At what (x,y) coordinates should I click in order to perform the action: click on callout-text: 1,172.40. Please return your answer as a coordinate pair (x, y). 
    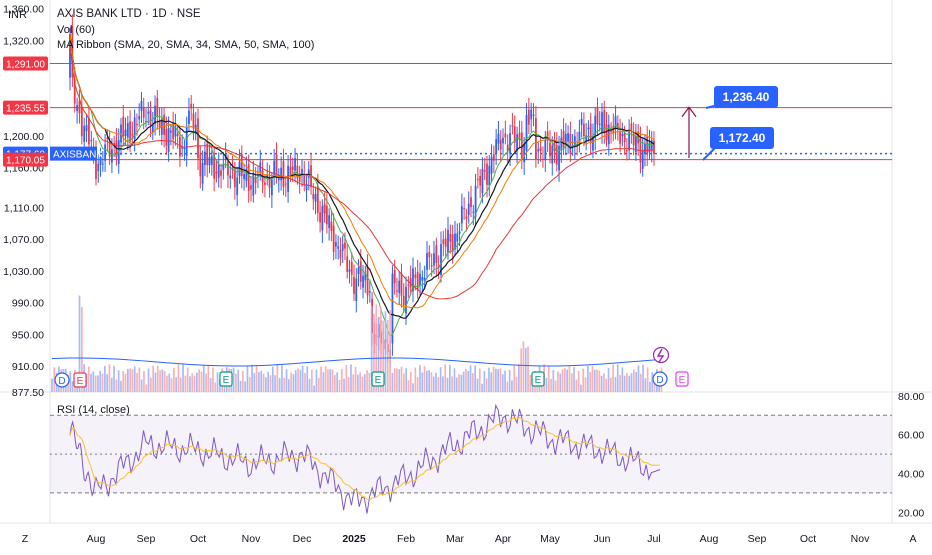
    Looking at the image, I should click on (742, 138).